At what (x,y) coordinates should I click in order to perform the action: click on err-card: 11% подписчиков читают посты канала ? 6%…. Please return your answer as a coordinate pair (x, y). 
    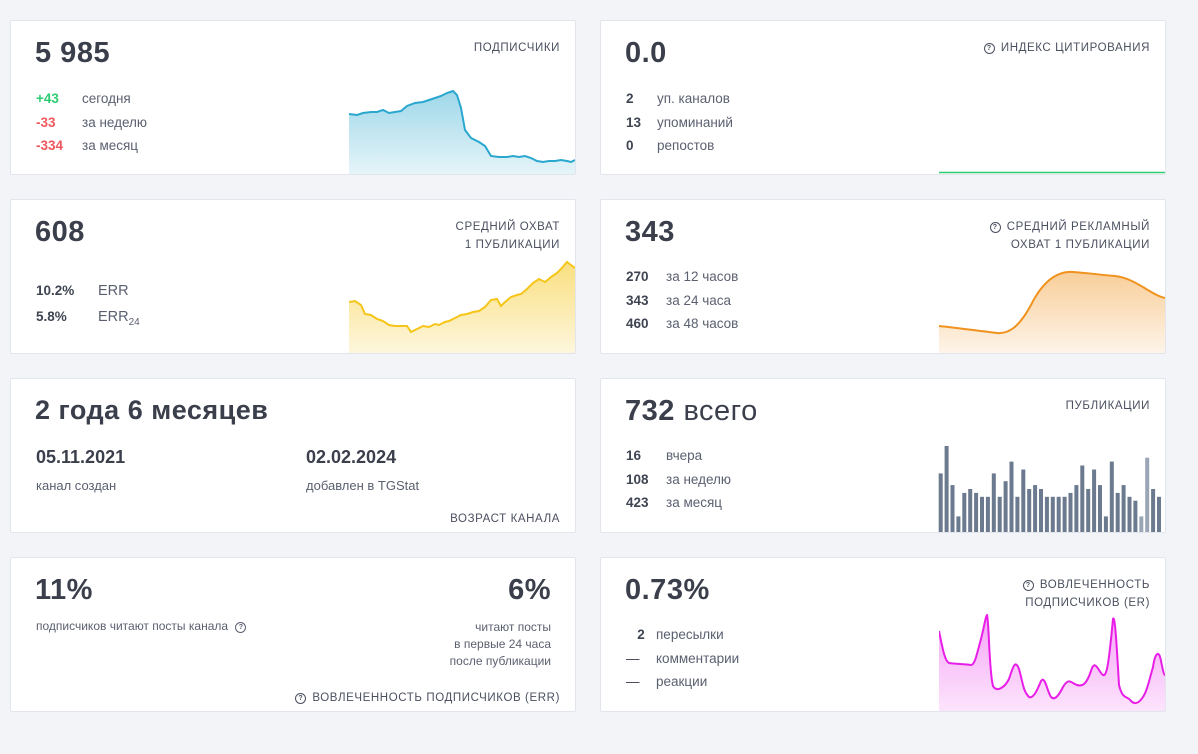
    Looking at the image, I should click on (293, 634).